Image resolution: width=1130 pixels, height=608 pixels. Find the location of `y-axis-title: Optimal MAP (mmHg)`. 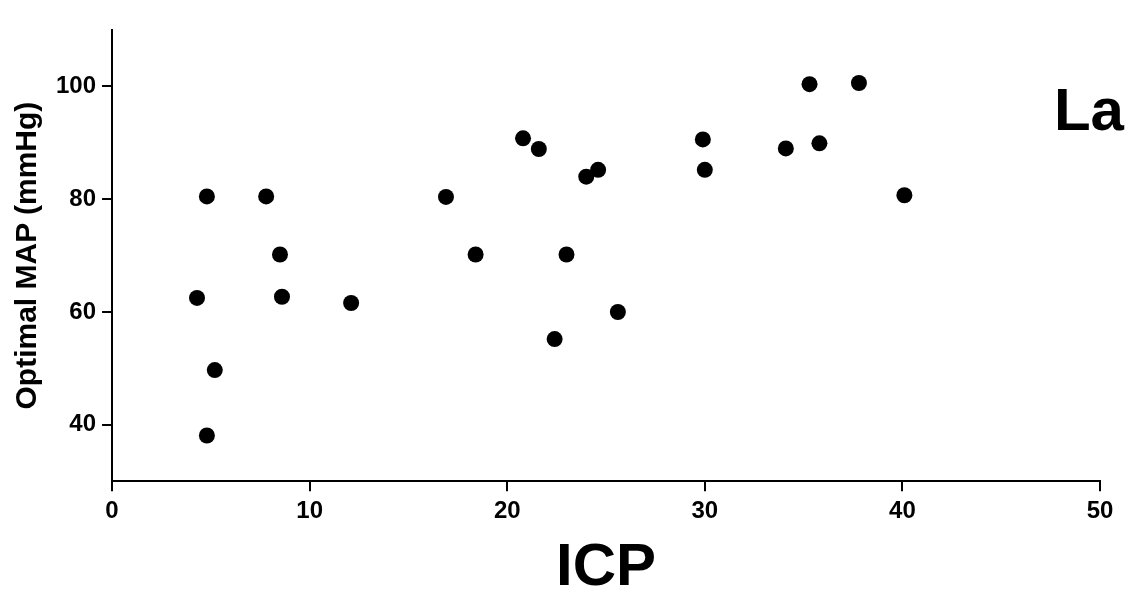

y-axis-title: Optimal MAP (mmHg) is located at coordinates (26, 255).